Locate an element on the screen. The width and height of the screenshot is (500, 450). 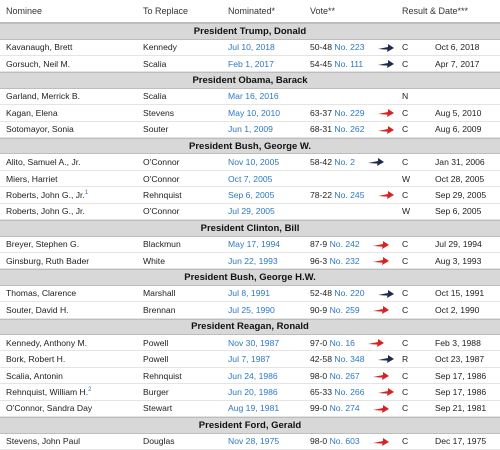
nominated-date-link: Jul 29, 2005 is located at coordinates (251, 211).